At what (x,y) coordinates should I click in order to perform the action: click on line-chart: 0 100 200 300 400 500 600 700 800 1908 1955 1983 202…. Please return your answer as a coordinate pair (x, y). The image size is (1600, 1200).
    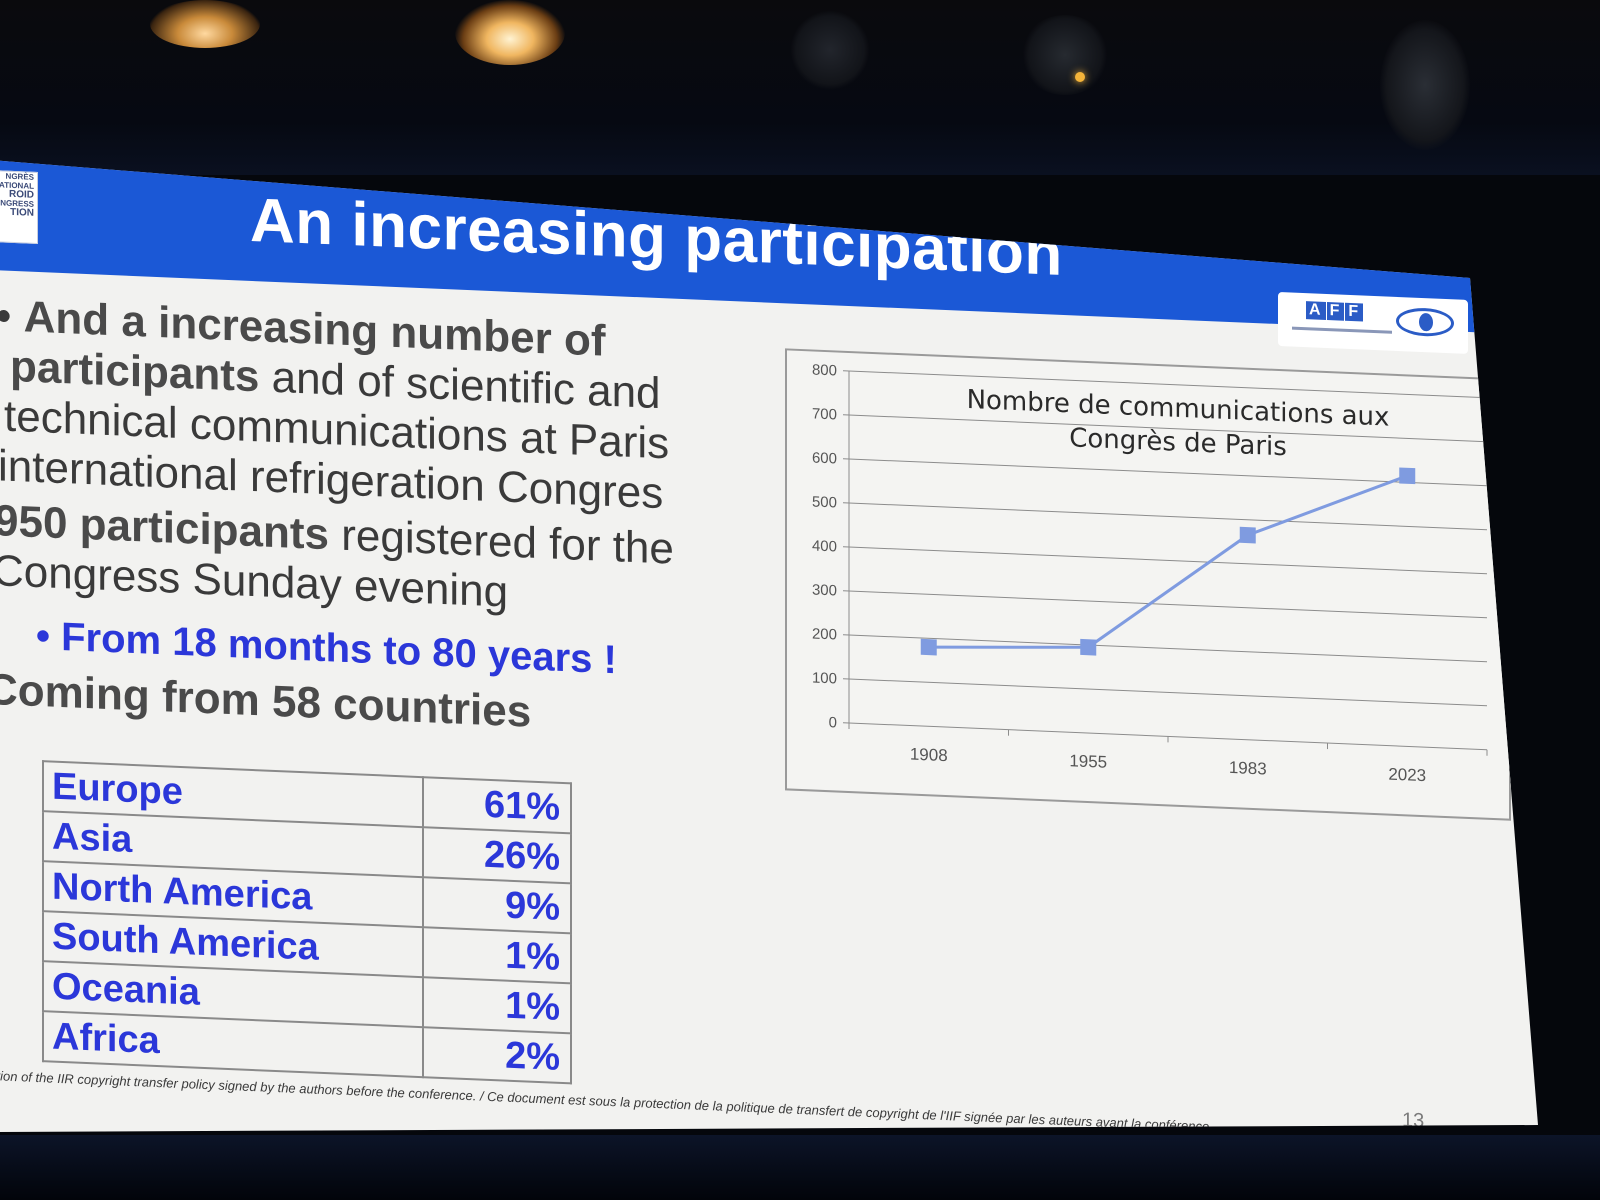
    Looking at the image, I should click on (1150, 573).